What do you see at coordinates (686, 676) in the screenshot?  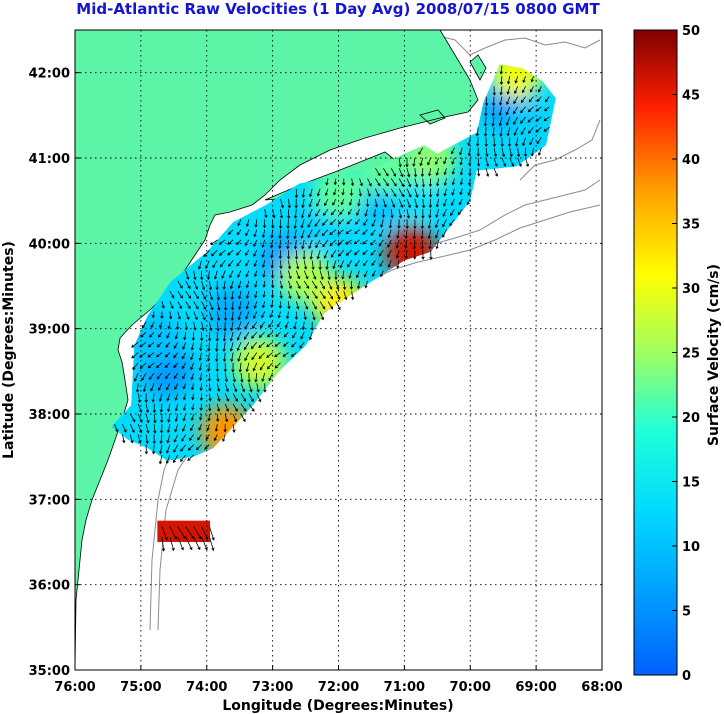 I see `colorbar-tick-label: 0` at bounding box center [686, 676].